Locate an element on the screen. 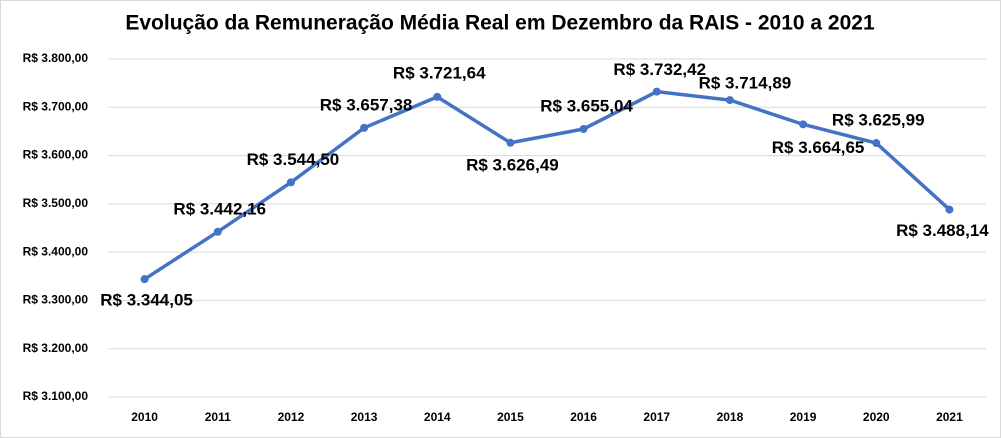 The image size is (1001, 438). y-tick-label: R$ 3.200,00 is located at coordinates (56, 348).